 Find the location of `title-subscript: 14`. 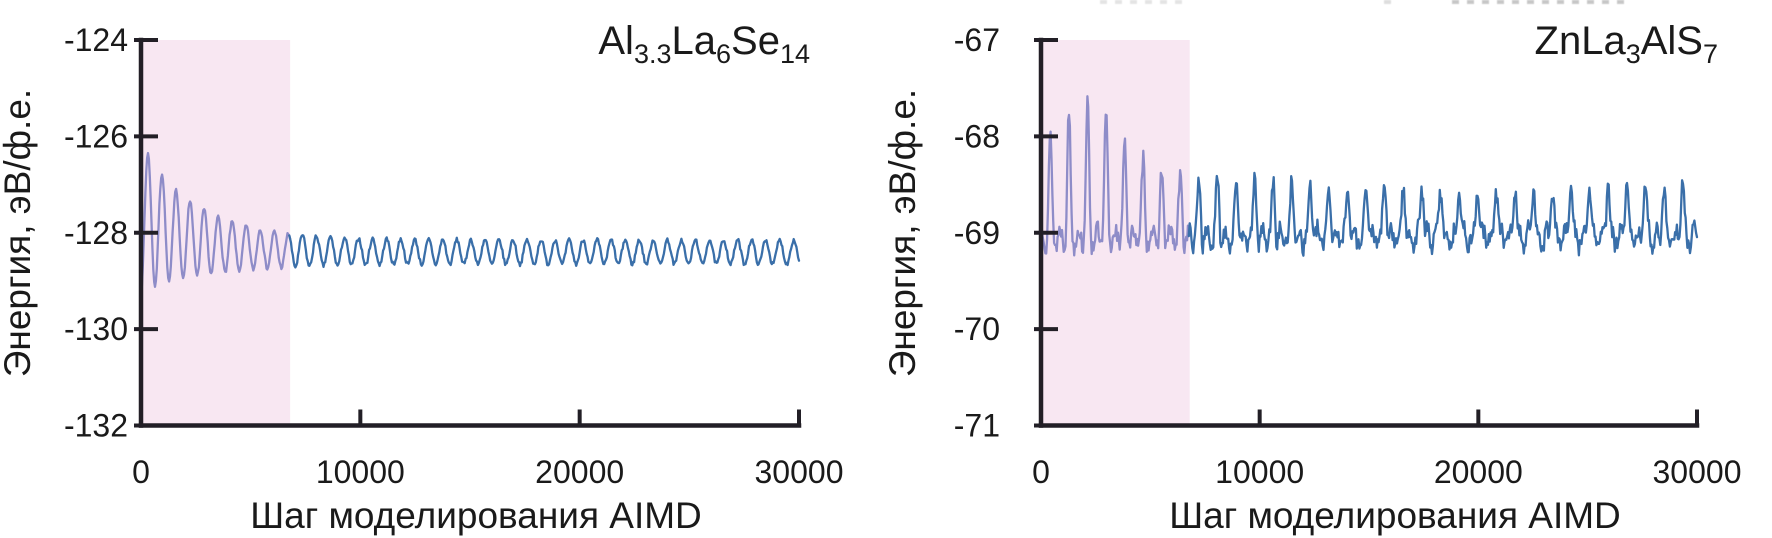

title-subscript: 14 is located at coordinates (795, 54).